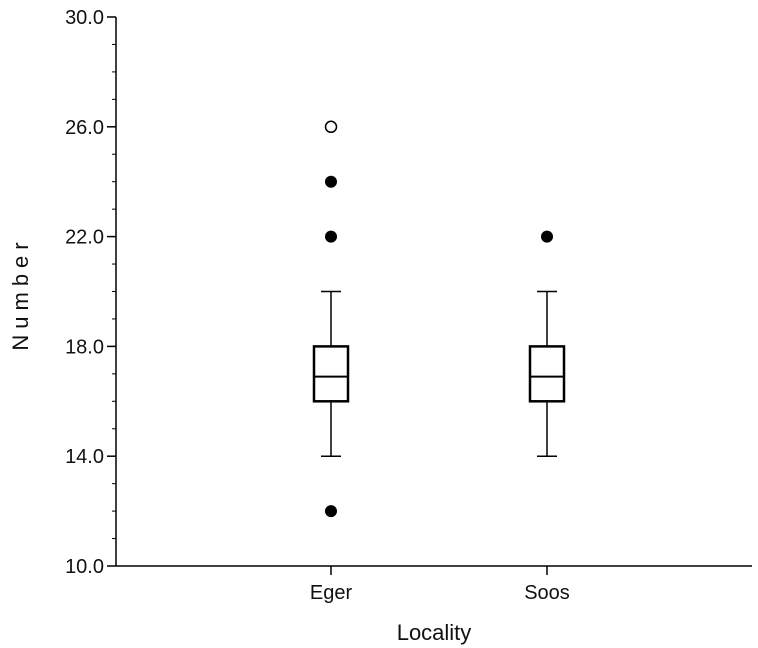 The width and height of the screenshot is (758, 648). Describe the element at coordinates (84, 128) in the screenshot. I see `y-tick-label: 26.0` at that location.